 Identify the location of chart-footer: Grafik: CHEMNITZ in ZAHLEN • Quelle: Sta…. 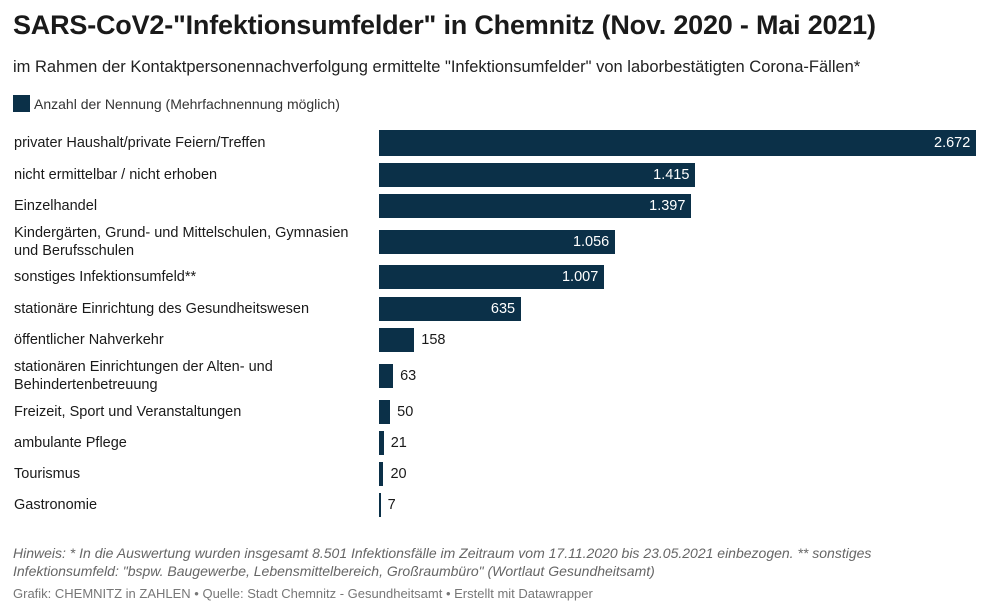
(303, 593).